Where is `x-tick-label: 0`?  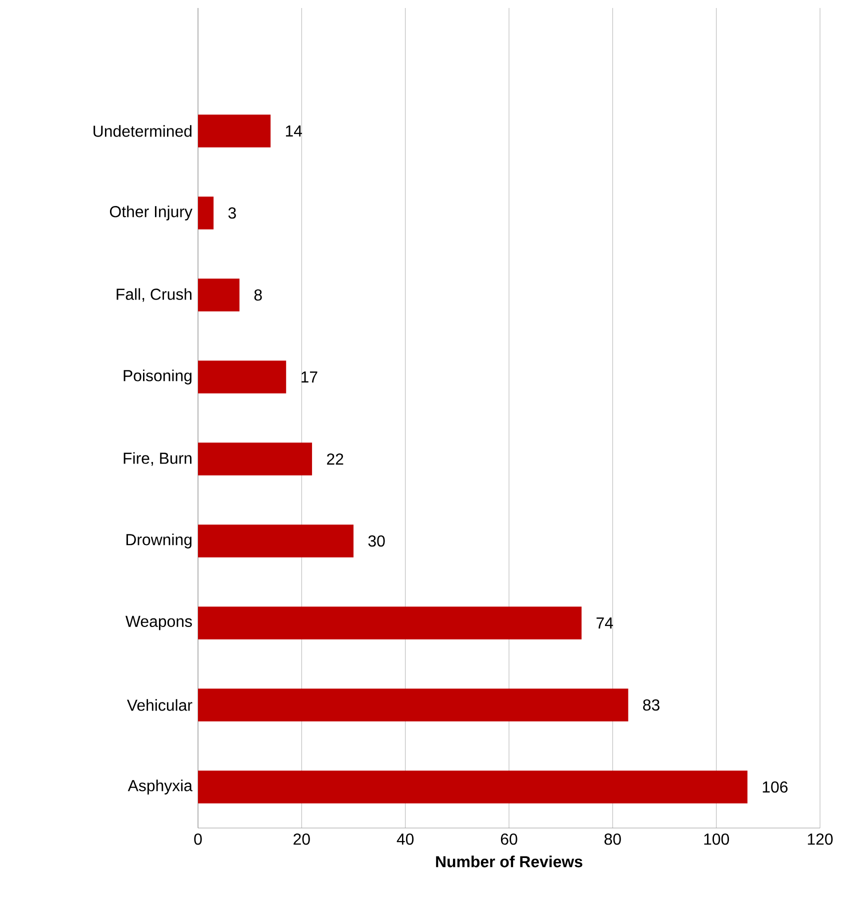
x-tick-label: 0 is located at coordinates (198, 839).